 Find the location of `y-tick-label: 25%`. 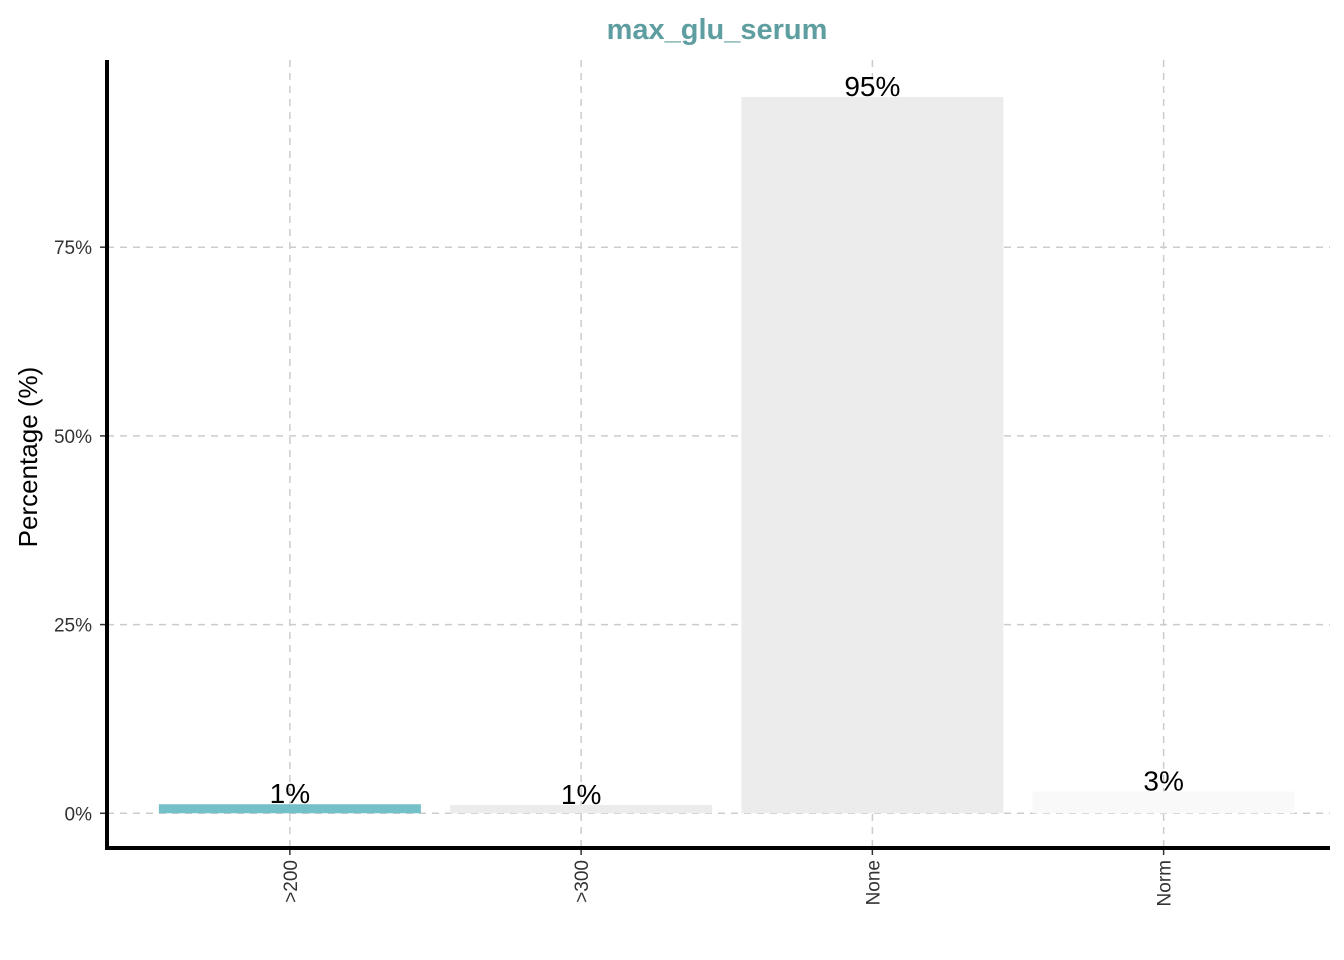

y-tick-label: 25% is located at coordinates (73, 626).